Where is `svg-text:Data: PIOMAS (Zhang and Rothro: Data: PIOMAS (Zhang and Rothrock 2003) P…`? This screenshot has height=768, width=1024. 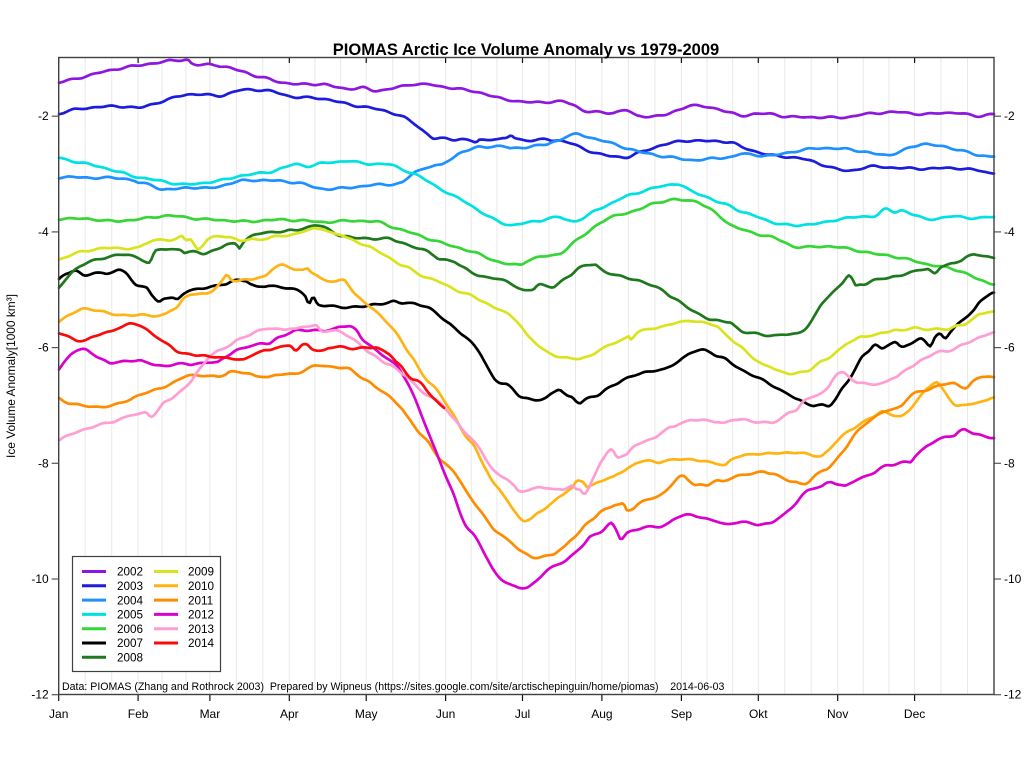 svg-text:Data: PIOMAS (Zhang and Rothro: Data: PIOMAS (Zhang and Rothrock 2003) P… is located at coordinates (393, 687).